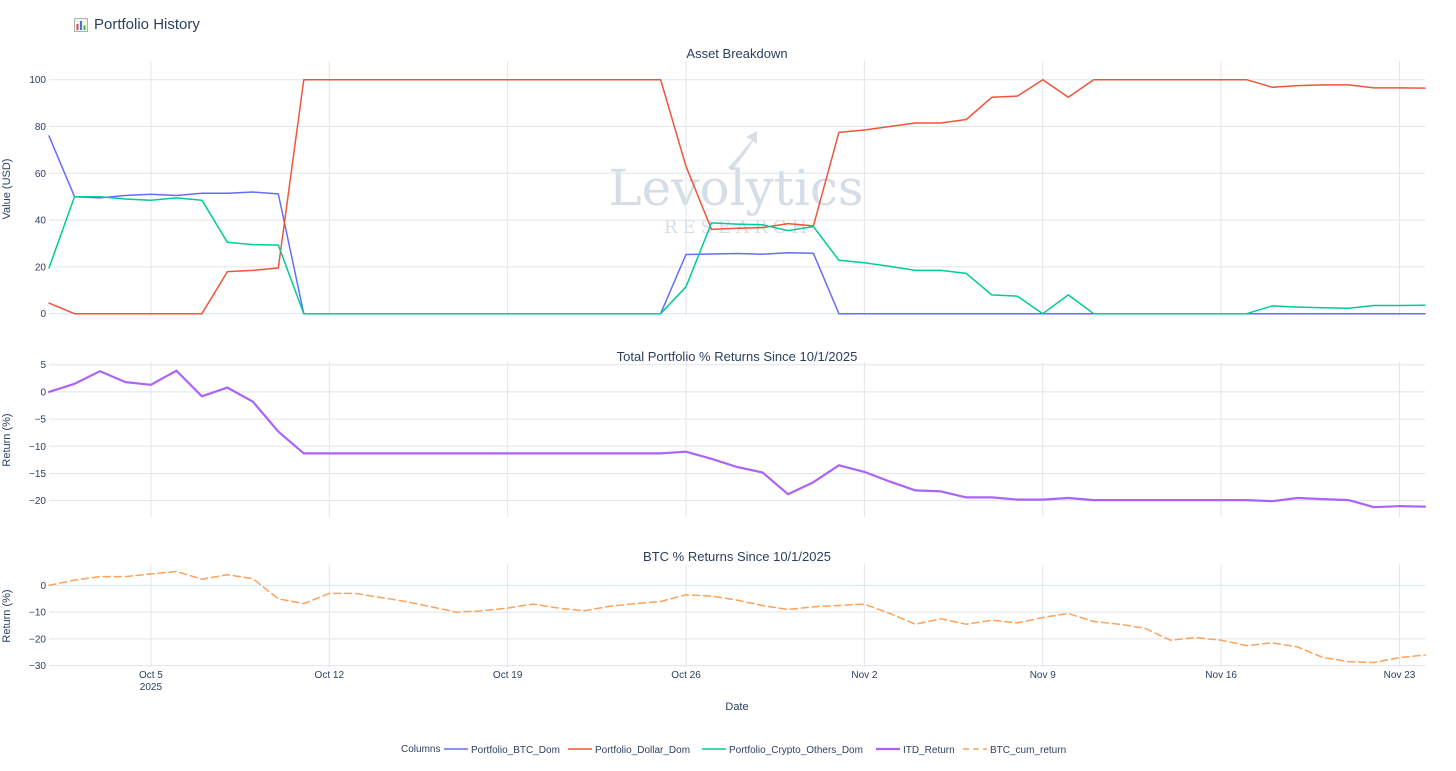 This screenshot has width=1456, height=771. I want to click on watermark-main-text: Levolytics, so click(735, 188).